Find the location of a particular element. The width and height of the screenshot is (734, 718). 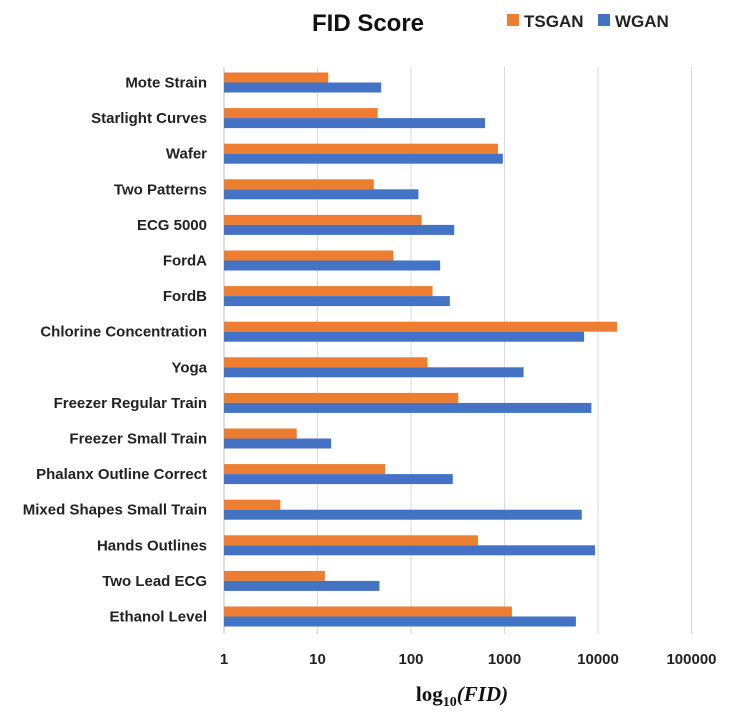

category-label: Starlight Curves is located at coordinates (149, 118).